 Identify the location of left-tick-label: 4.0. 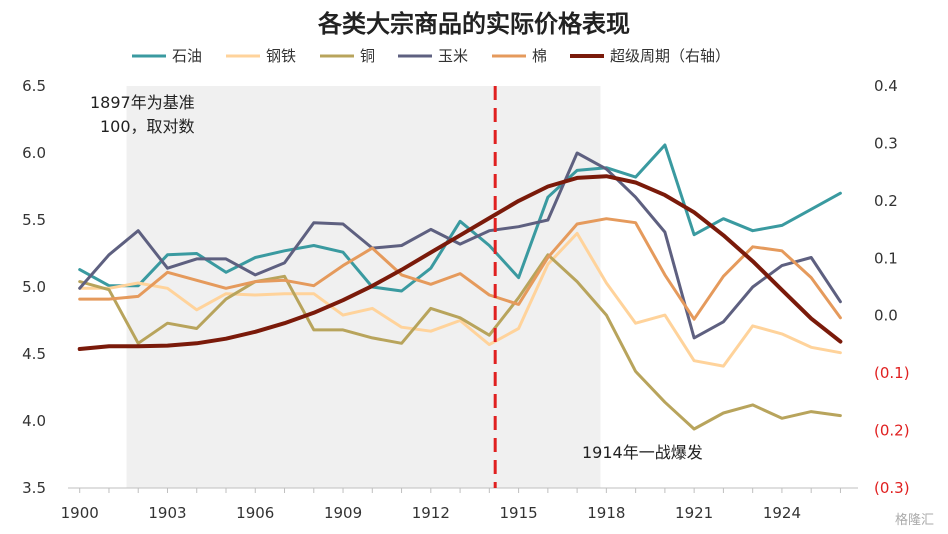
(34, 421).